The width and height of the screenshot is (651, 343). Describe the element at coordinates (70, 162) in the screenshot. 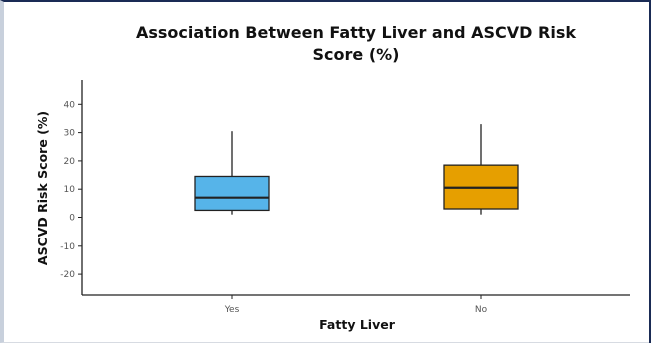

I see `y-tick-label: 20` at that location.